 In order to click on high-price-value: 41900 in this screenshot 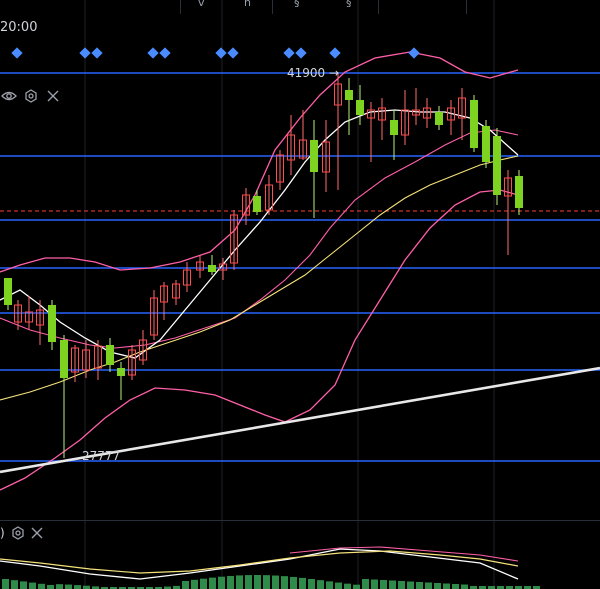, I will do `click(306, 73)`.